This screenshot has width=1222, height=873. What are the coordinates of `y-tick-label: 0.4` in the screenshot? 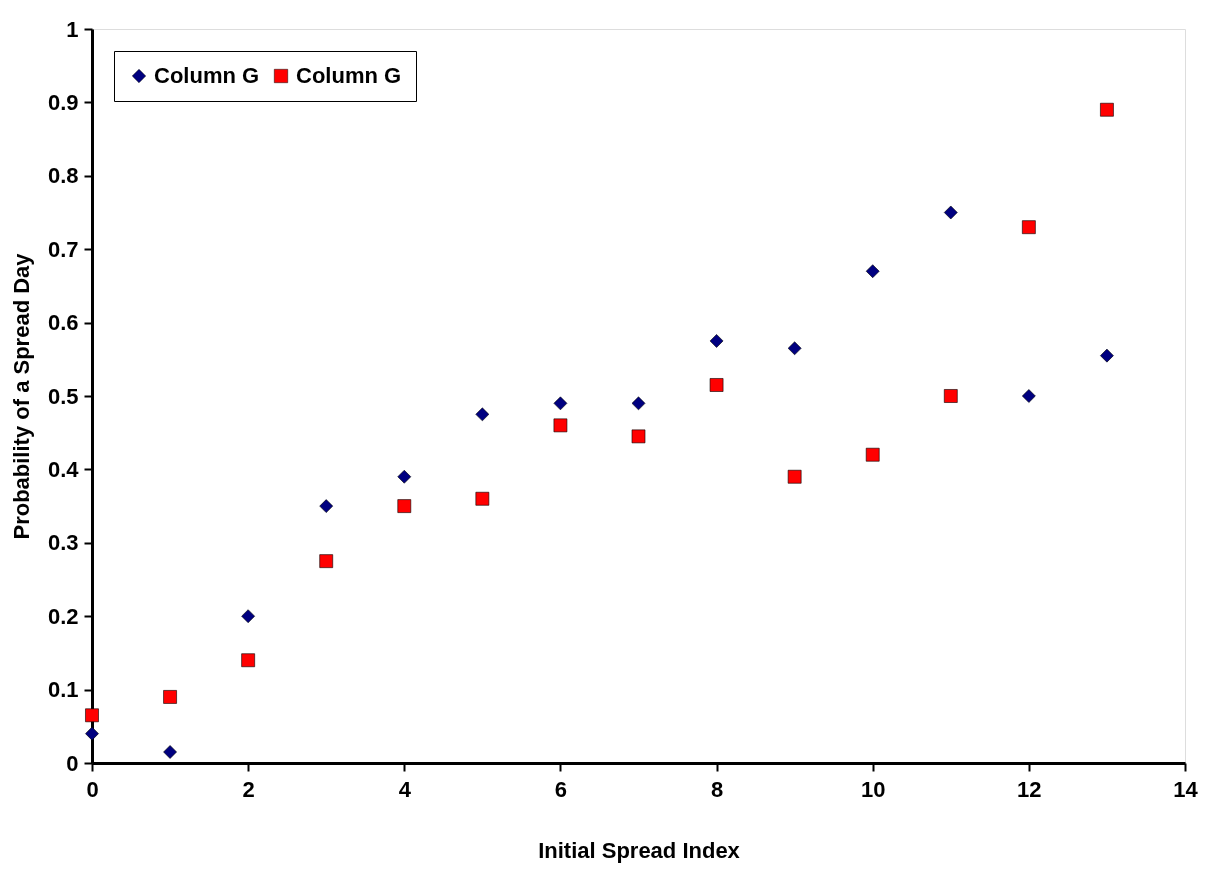 It's located at (63, 469).